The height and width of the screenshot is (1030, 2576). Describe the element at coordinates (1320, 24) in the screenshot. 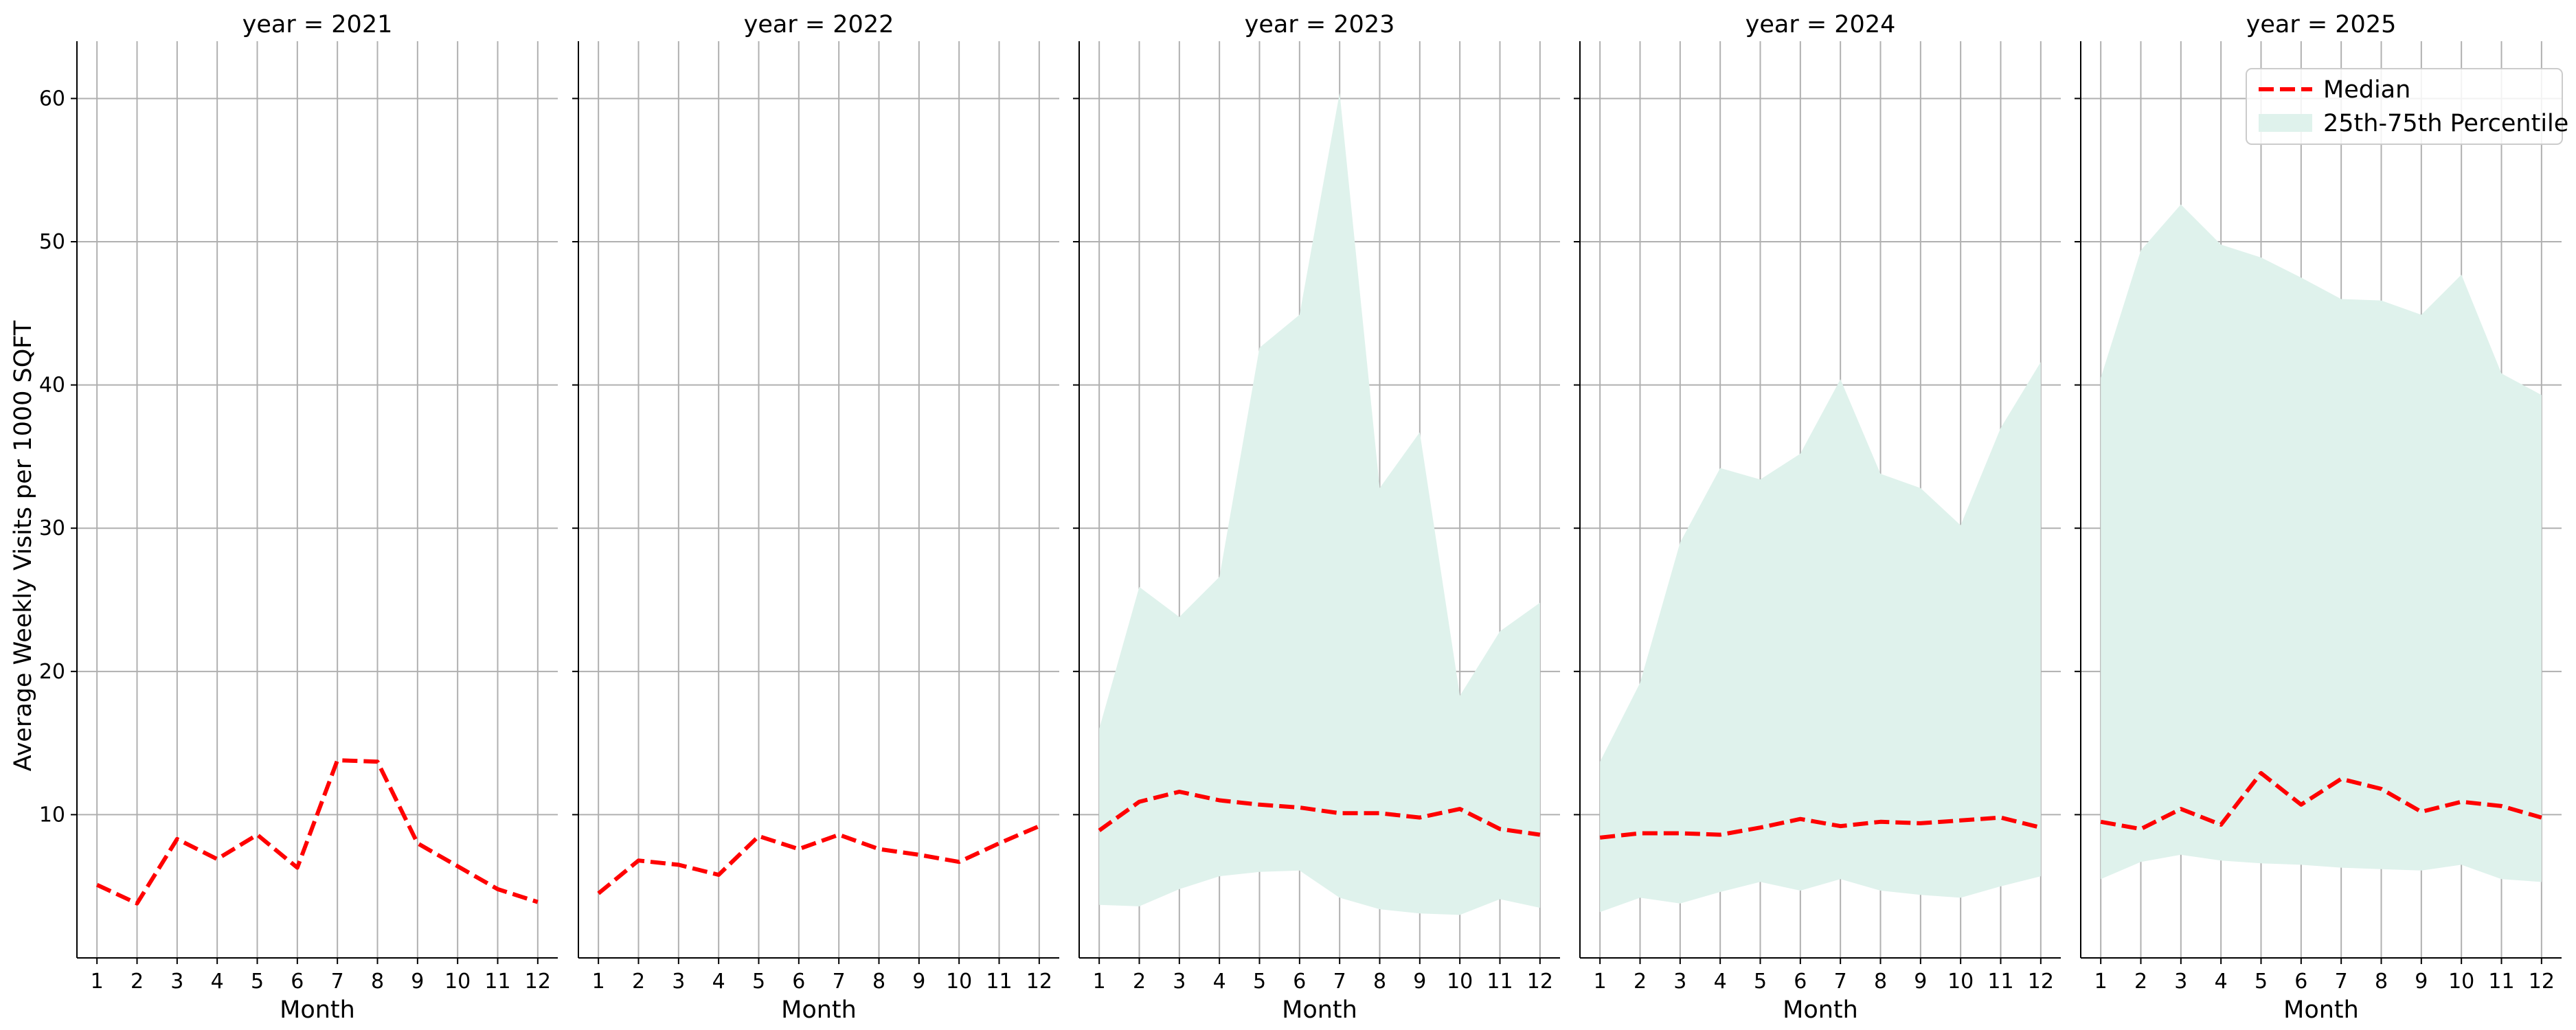

I see `panel-title: year = 2023` at that location.